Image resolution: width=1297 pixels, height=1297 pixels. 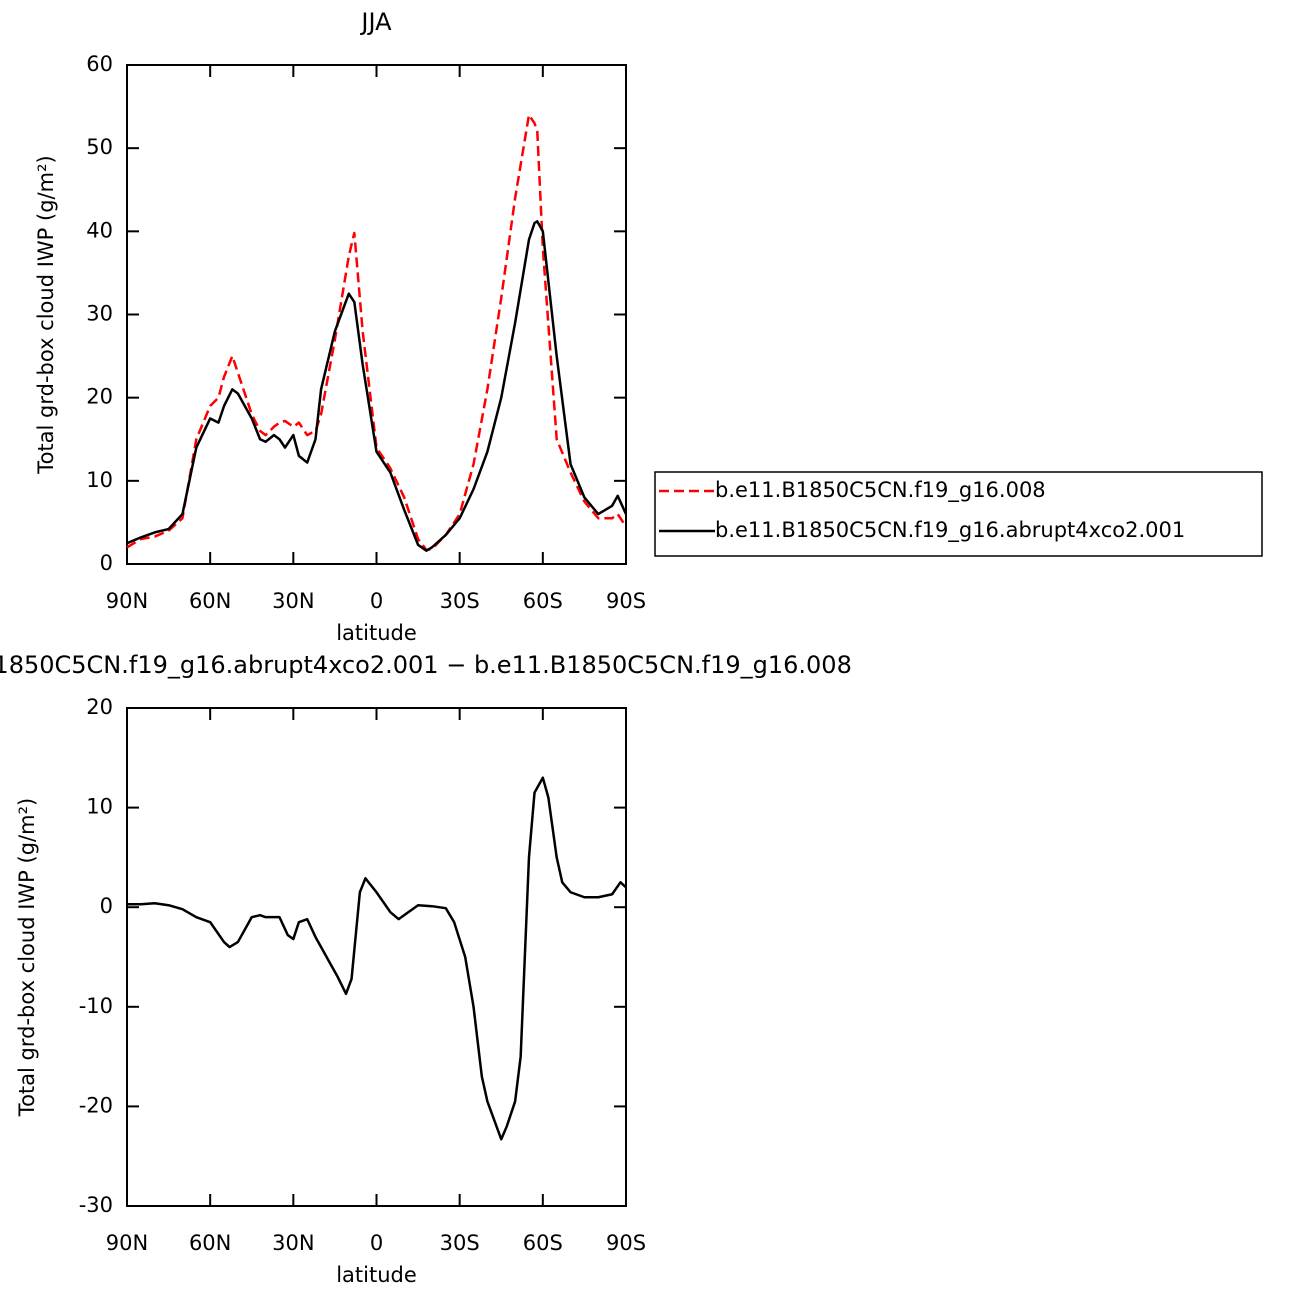 What do you see at coordinates (958, 514) in the screenshot?
I see `legend-box` at bounding box center [958, 514].